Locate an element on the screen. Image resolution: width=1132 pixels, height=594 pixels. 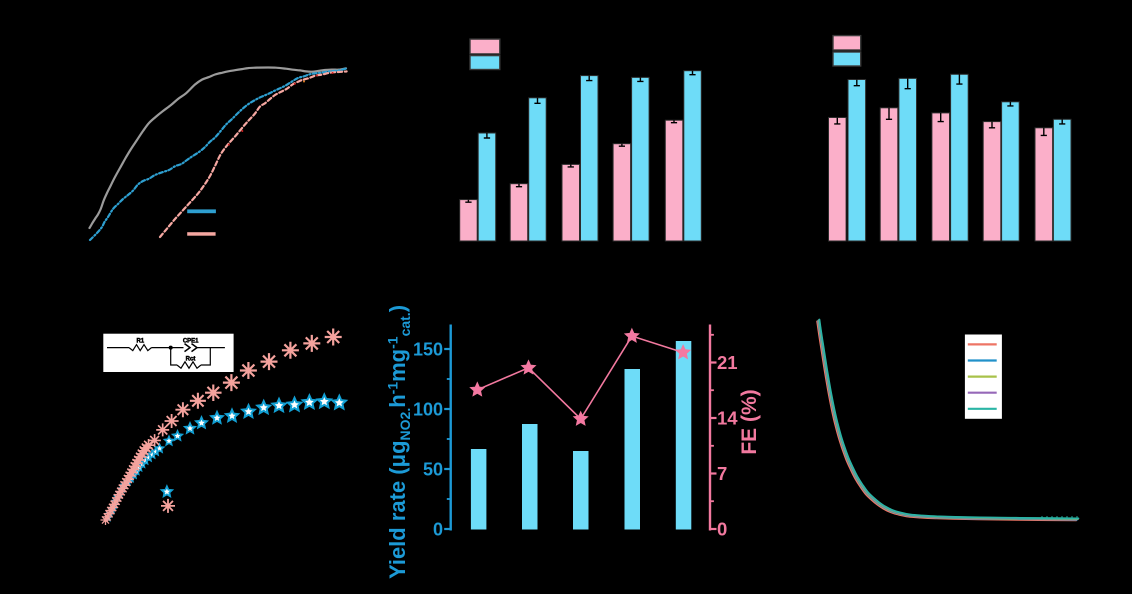
svg-text: R1 is located at coordinates (140, 342).